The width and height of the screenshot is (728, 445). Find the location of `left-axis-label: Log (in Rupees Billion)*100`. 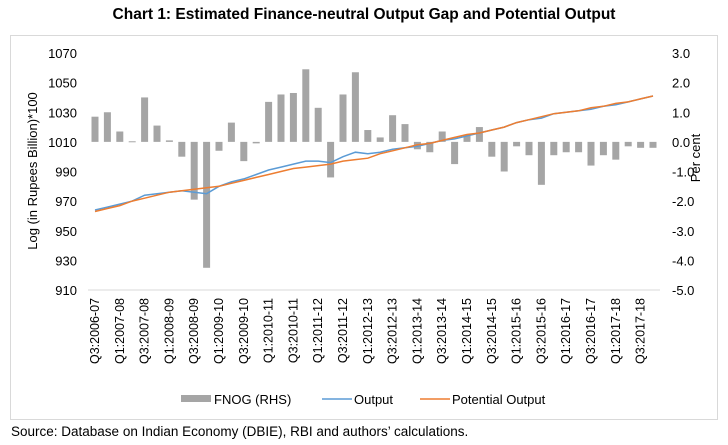

left-axis-label: Log (in Rupees Billion)*100 is located at coordinates (32, 171).